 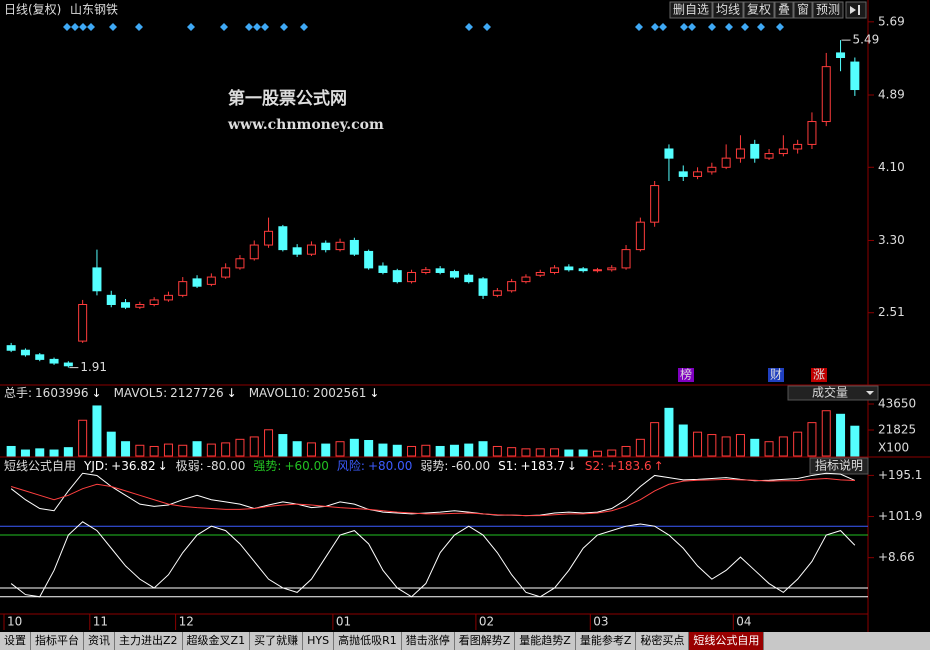 What do you see at coordinates (896, 557) in the screenshot?
I see `y-tick-label: +8.66` at bounding box center [896, 557].